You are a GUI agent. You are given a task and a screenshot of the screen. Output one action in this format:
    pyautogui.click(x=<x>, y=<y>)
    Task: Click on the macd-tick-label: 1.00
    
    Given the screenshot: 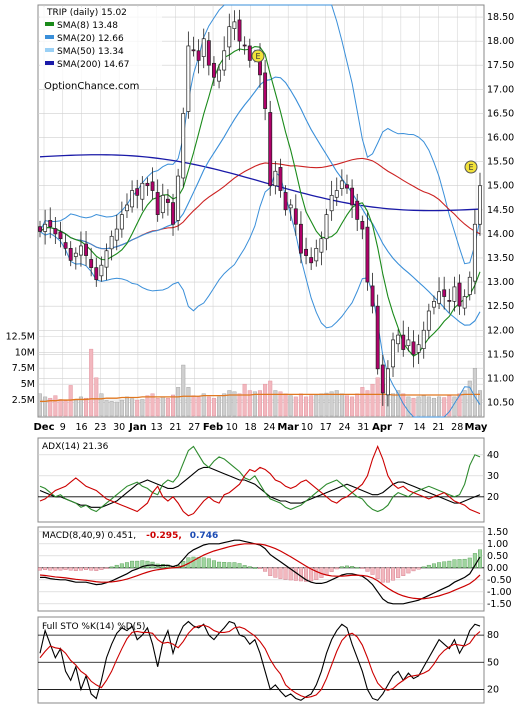 What is the action you would take?
    pyautogui.click(x=497, y=544)
    